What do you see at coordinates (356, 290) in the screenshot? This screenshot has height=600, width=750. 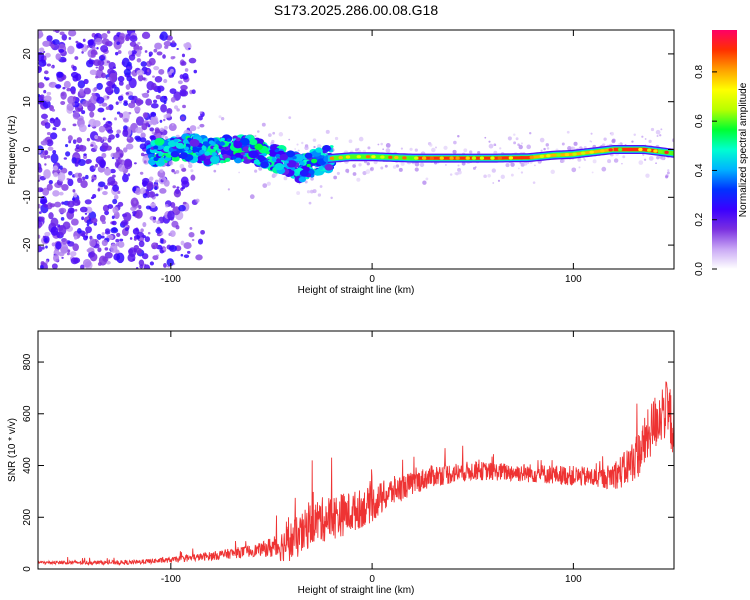 I see `spectrogram-x-label: Height of straight line (km)` at bounding box center [356, 290].